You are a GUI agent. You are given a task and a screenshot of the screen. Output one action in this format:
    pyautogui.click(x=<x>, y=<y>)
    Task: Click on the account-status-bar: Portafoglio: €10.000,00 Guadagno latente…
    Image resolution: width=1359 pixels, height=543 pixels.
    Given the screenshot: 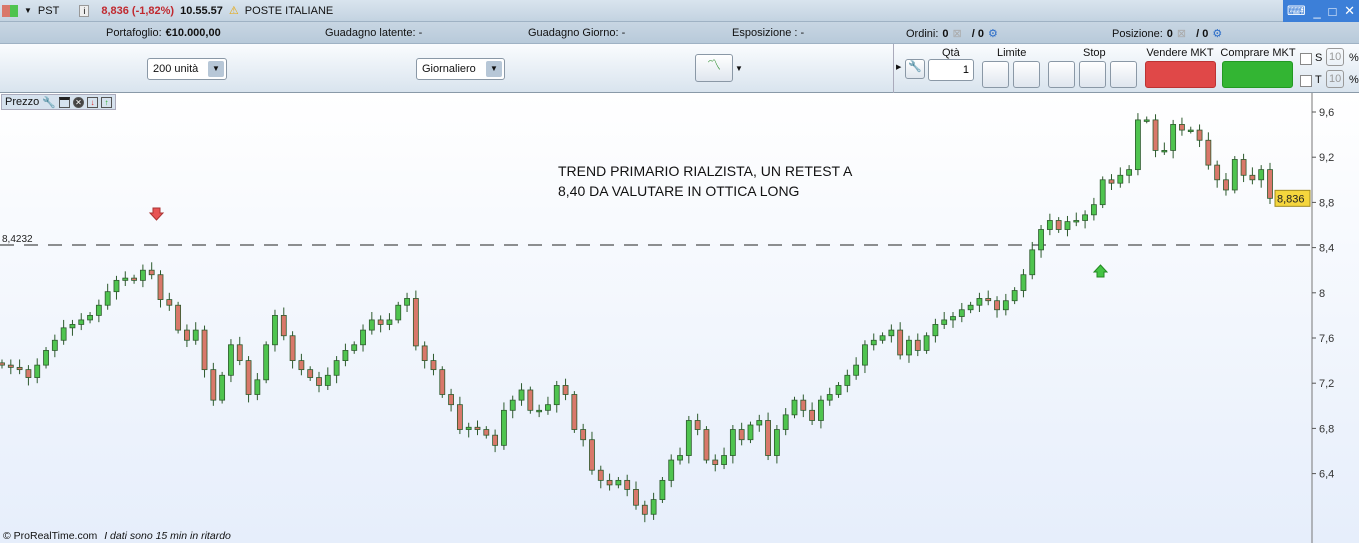 What is the action you would take?
    pyautogui.click(x=679, y=33)
    